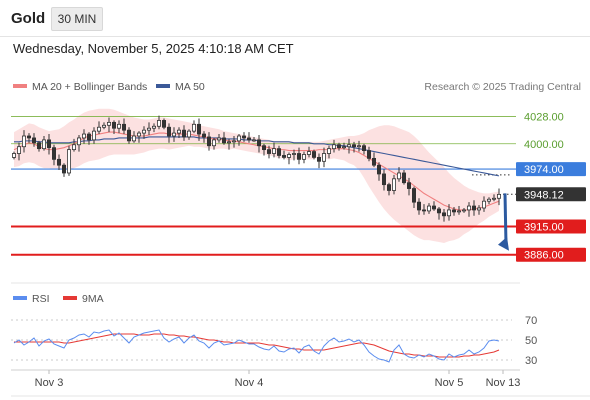 This screenshot has width=590, height=400. Describe the element at coordinates (20, 86) in the screenshot. I see `ma20-legend-swatch` at that location.